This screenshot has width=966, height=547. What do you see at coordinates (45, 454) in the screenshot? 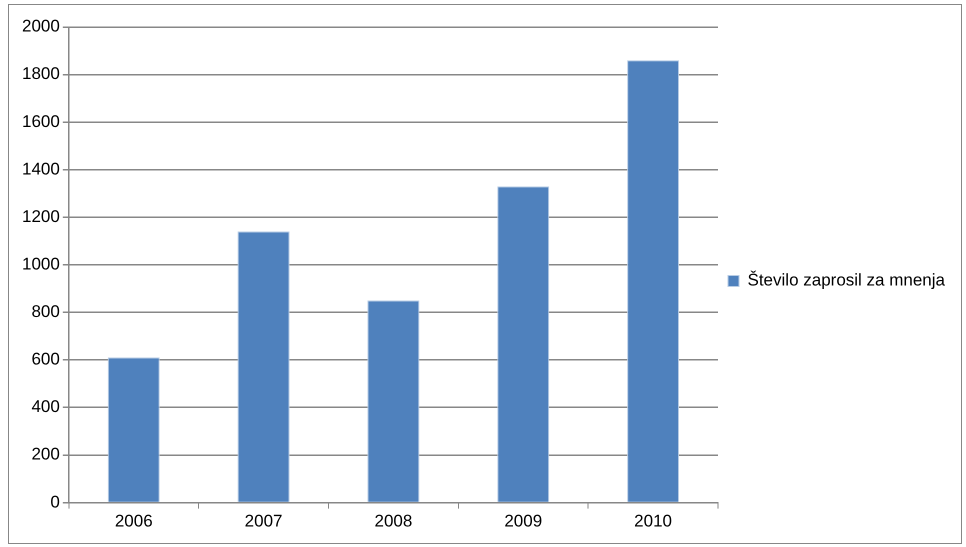
I see `y-tick-label: 200` at bounding box center [45, 454].